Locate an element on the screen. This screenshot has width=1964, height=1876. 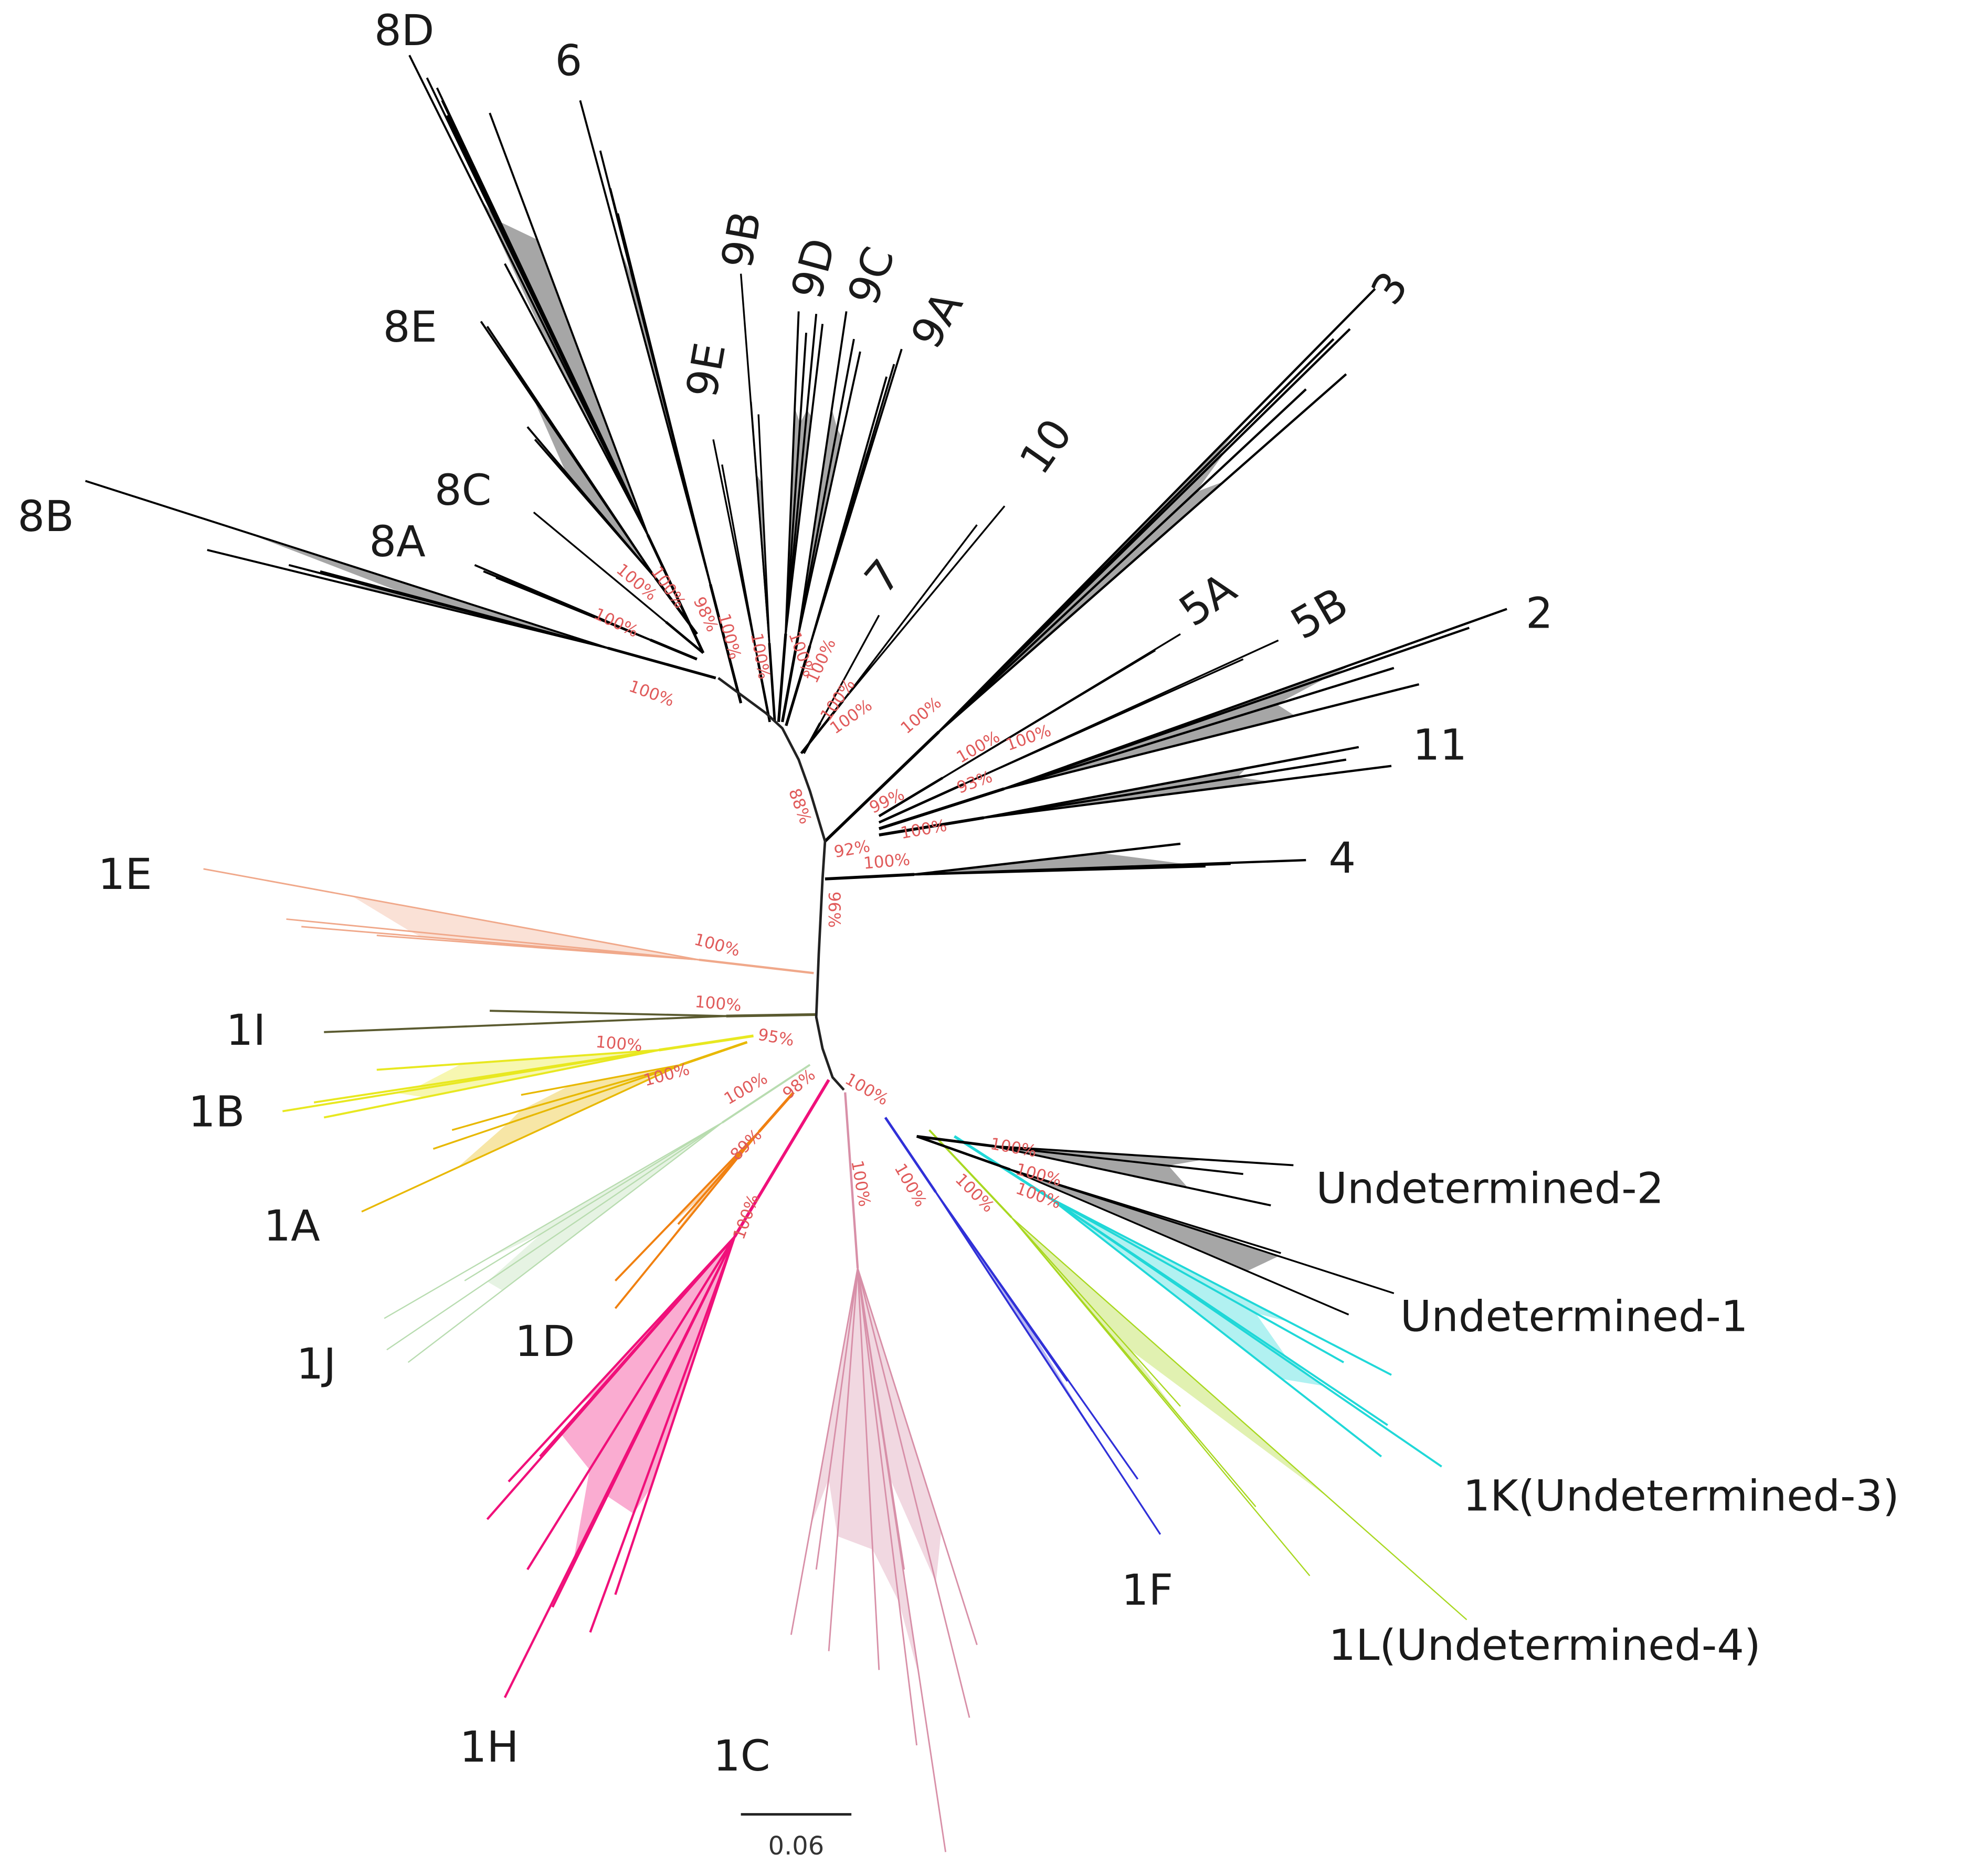
clade-9c is located at coordinates (820, 517).